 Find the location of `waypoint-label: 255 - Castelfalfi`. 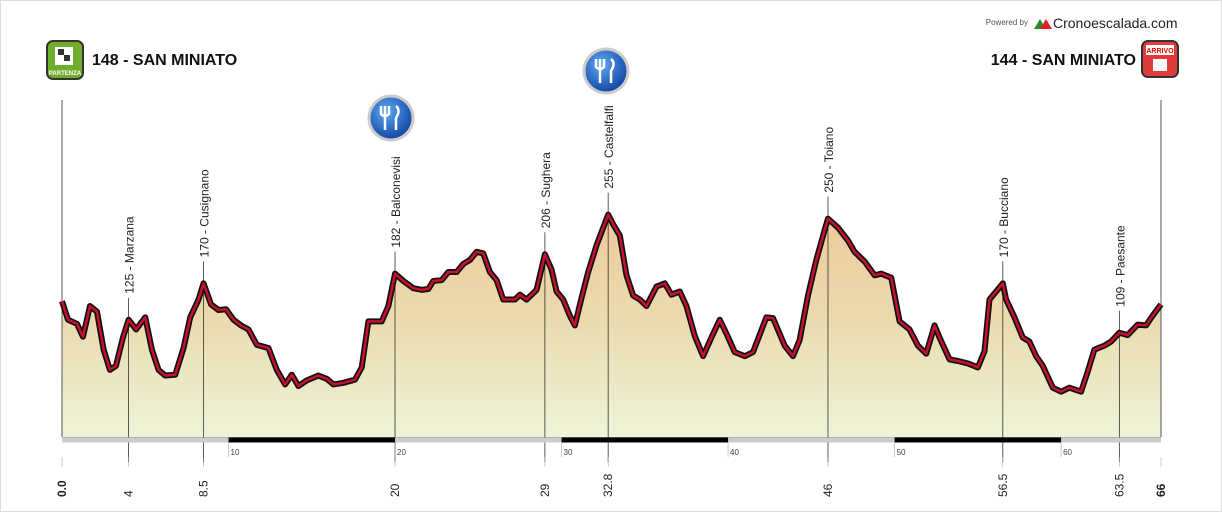

waypoint-label: 255 - Castelfalfi is located at coordinates (609, 146).